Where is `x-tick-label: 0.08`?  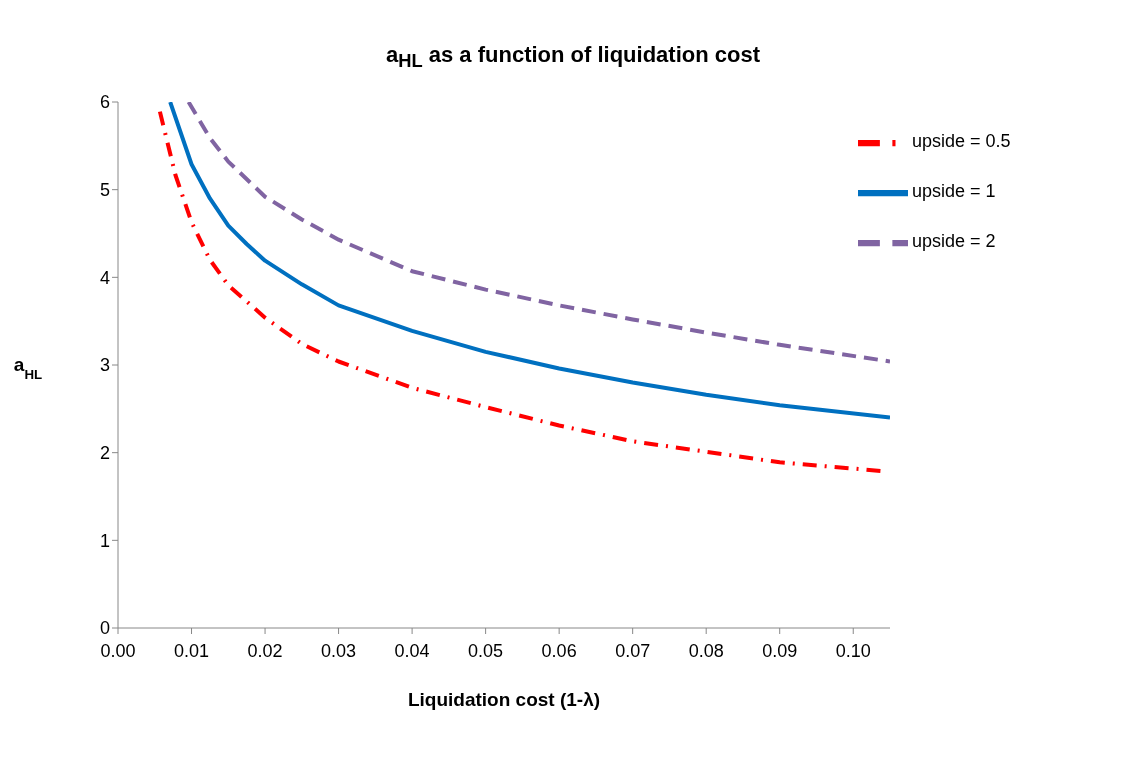
x-tick-label: 0.08 is located at coordinates (706, 650).